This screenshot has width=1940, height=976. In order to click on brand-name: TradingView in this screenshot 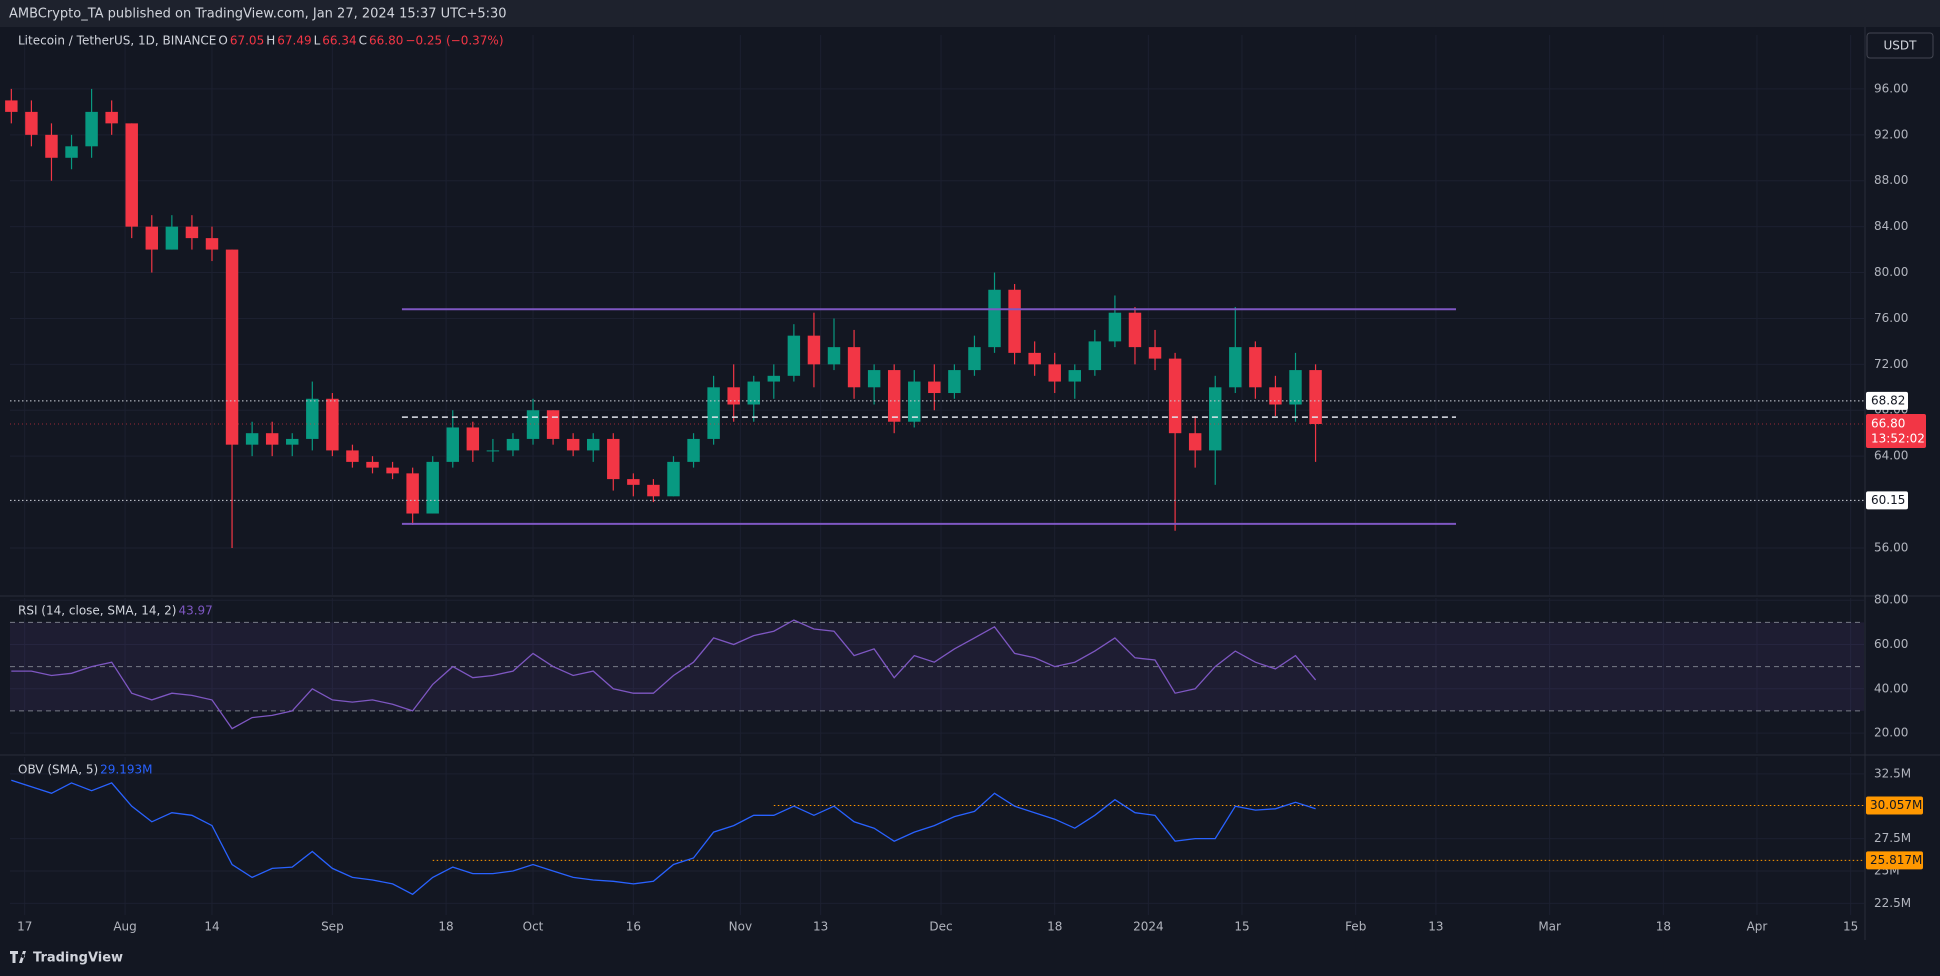, I will do `click(78, 958)`.